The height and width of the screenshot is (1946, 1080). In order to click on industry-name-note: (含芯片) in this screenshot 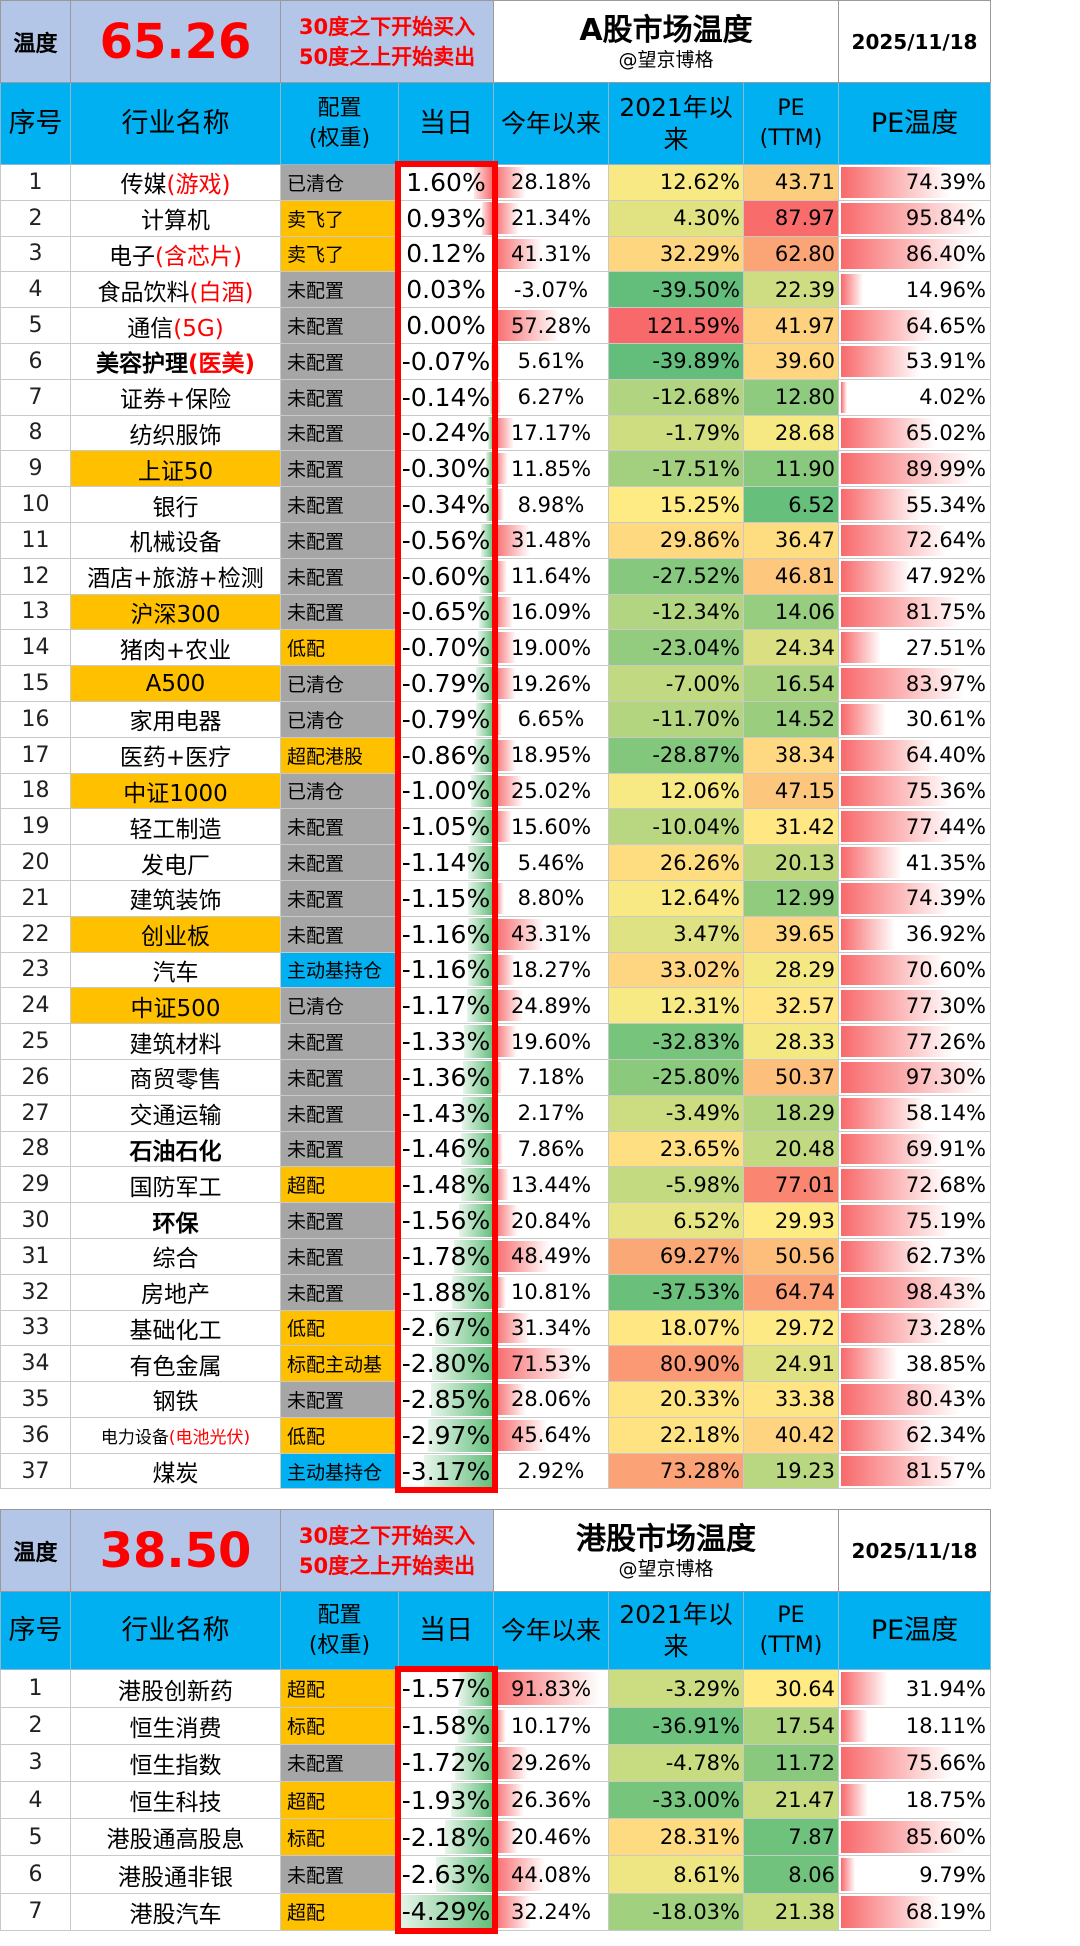, I will do `click(198, 256)`.